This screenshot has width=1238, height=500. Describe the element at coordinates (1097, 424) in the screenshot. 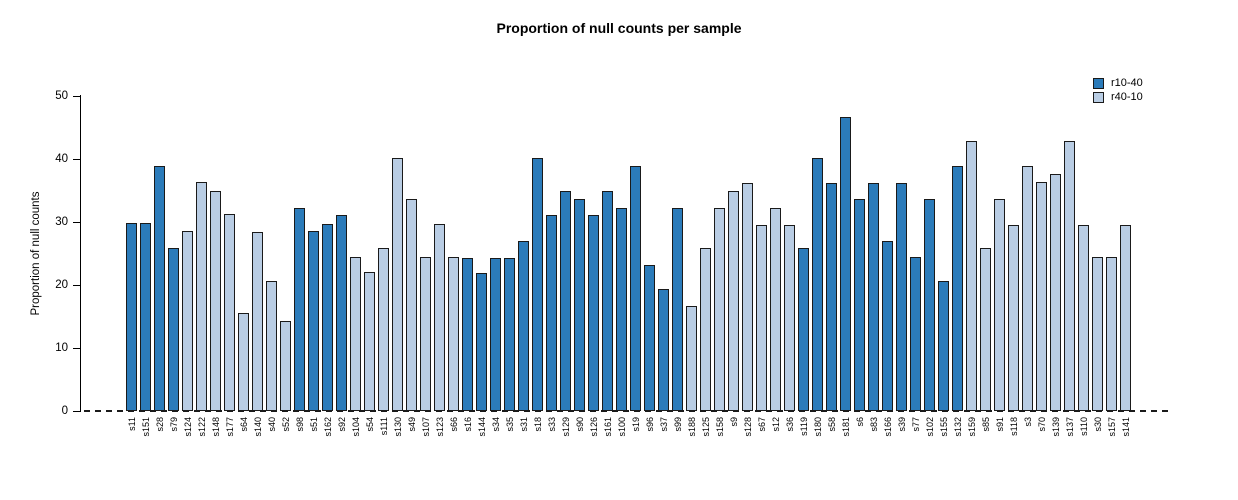

I see `x-tick-label-s30: s30` at that location.